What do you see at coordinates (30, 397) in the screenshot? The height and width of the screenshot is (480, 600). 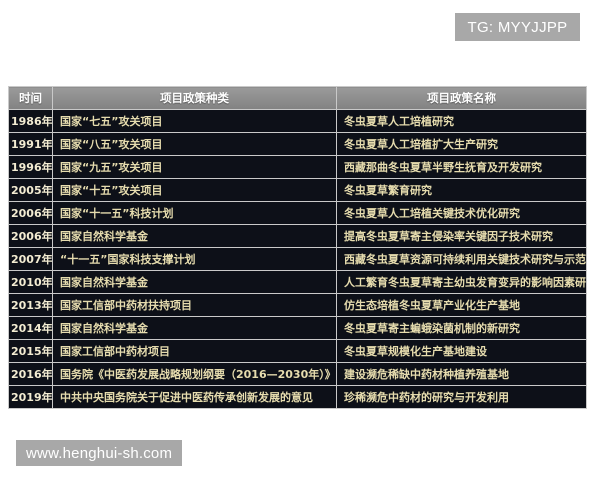 I see `cell-year: 2019年` at bounding box center [30, 397].